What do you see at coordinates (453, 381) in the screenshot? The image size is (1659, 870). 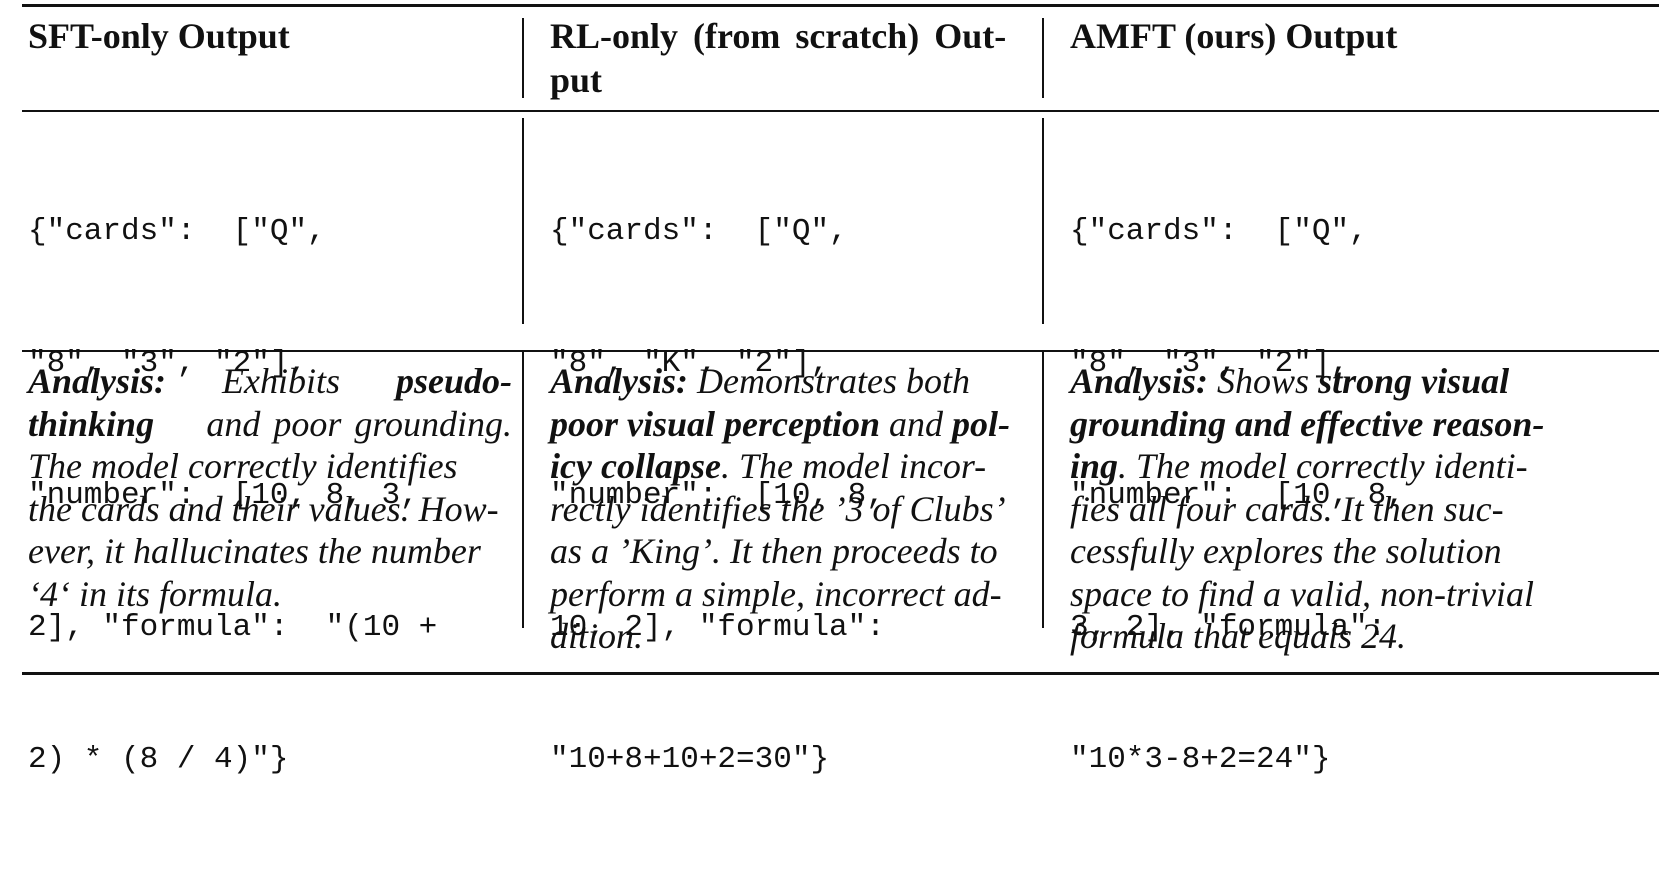 I see `analysis-bold-text: pseudo-` at bounding box center [453, 381].